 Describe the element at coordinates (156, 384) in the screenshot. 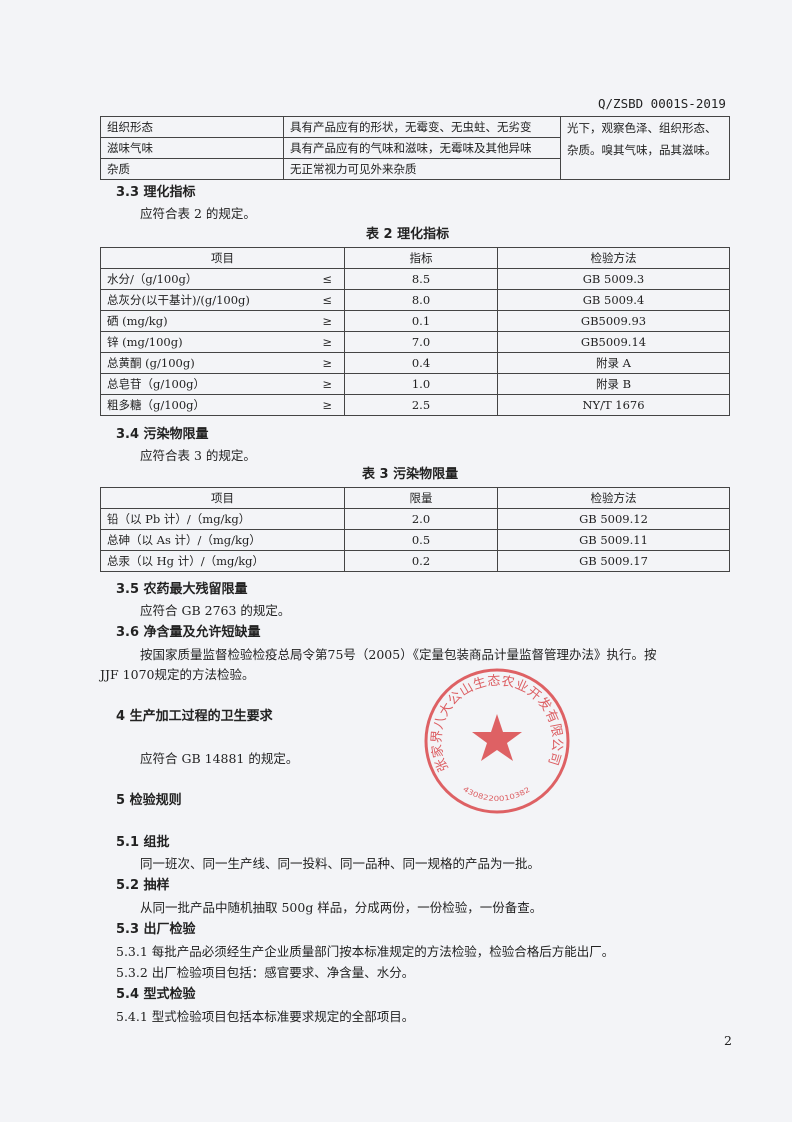

I see `item-label: 总皂苷（g/100g）` at that location.